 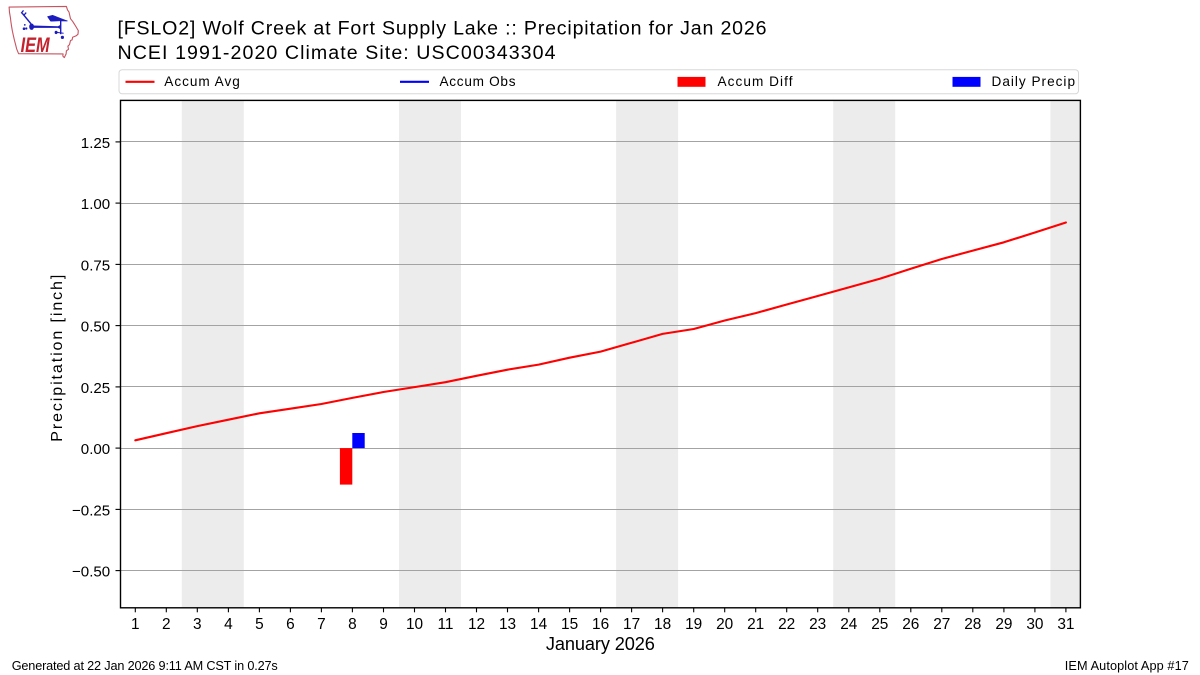 I want to click on svg-text: 1.25, so click(x=95, y=143).